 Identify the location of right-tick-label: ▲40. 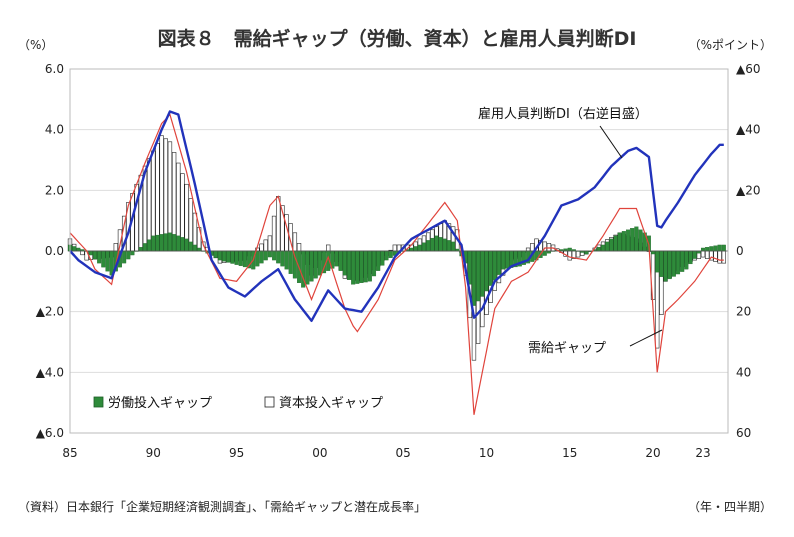
(748, 130).